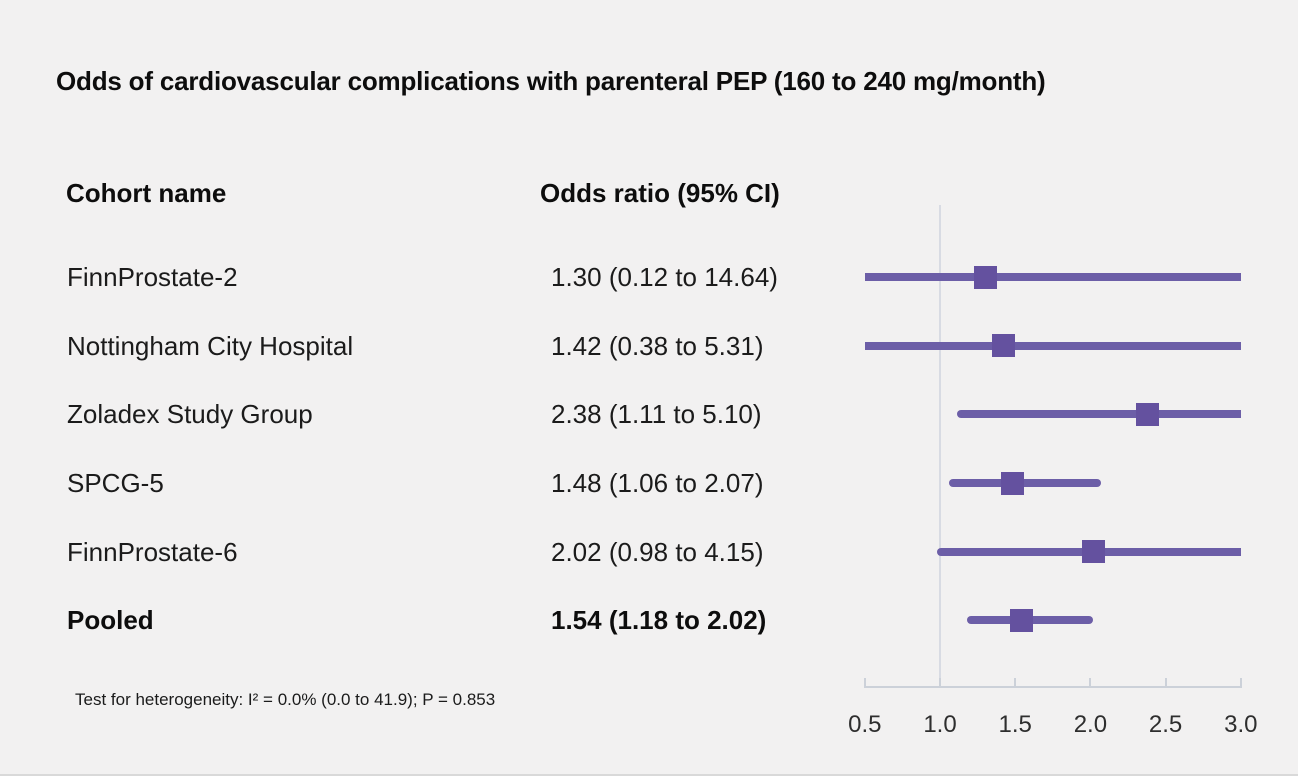  What do you see at coordinates (415, 483) in the screenshot?
I see `table-row: SPCG-5 1.48 (1.06 to 2.07)` at bounding box center [415, 483].